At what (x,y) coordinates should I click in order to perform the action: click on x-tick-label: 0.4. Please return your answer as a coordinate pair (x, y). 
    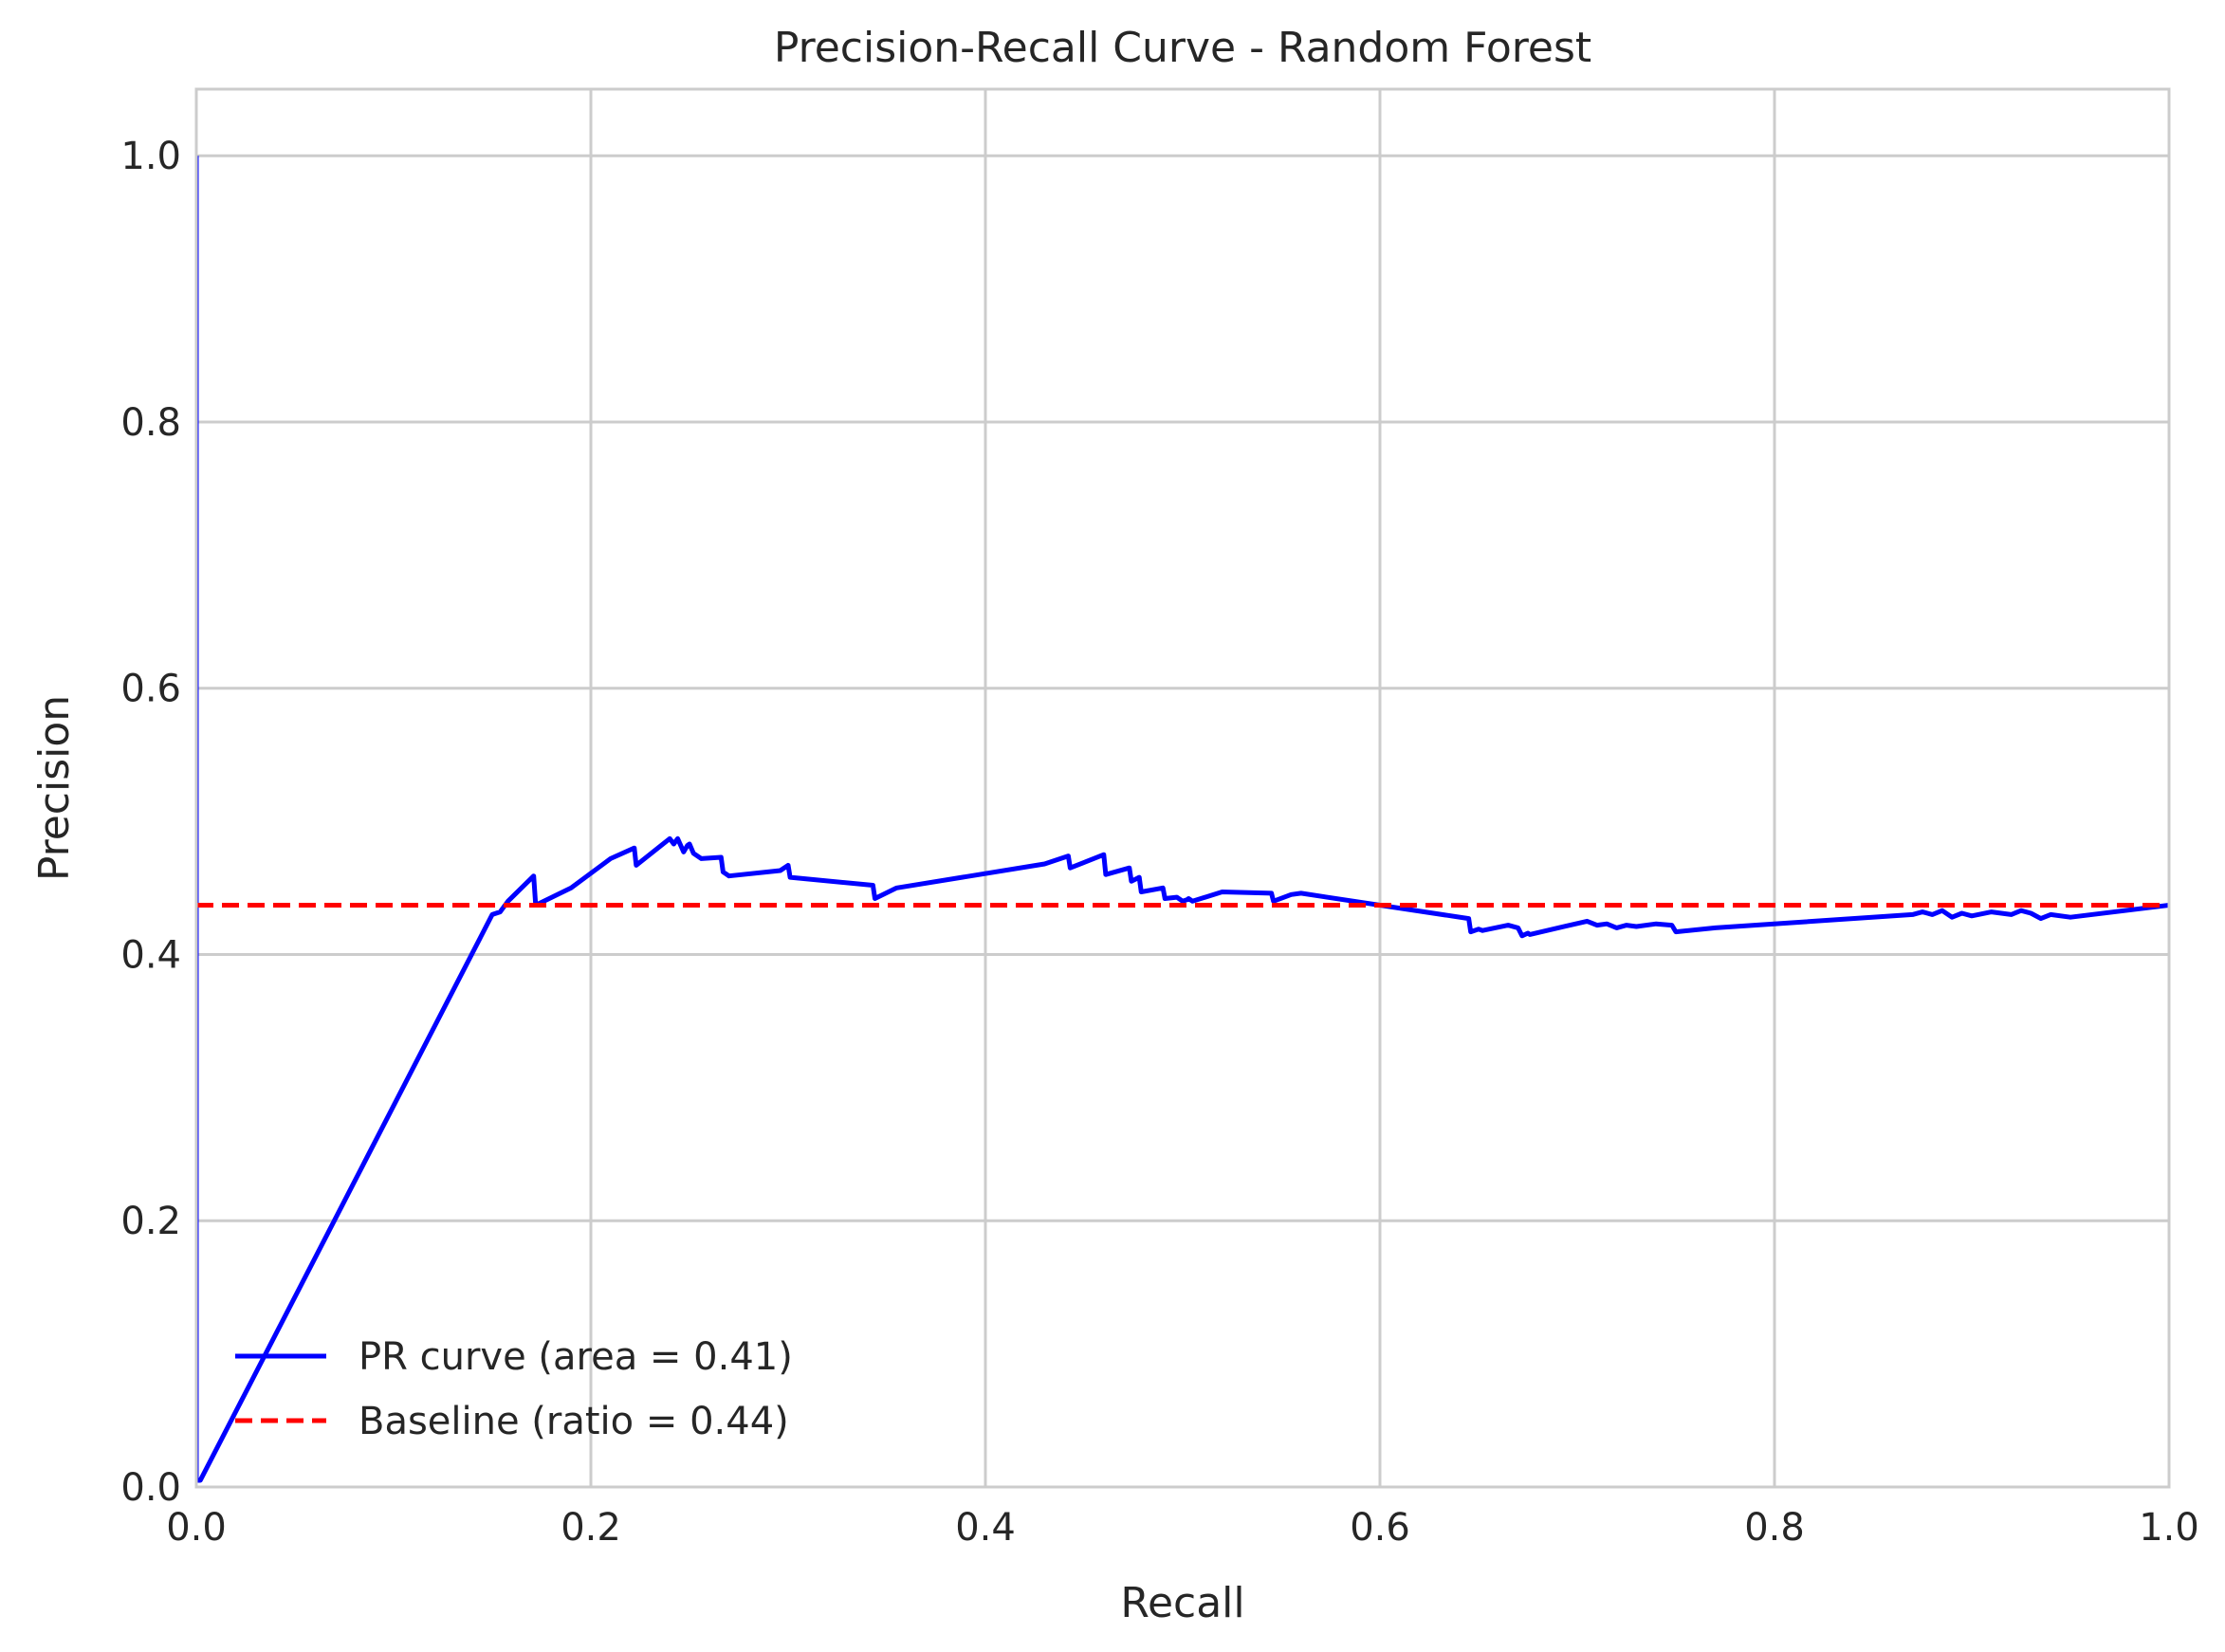
    Looking at the image, I should click on (986, 1528).